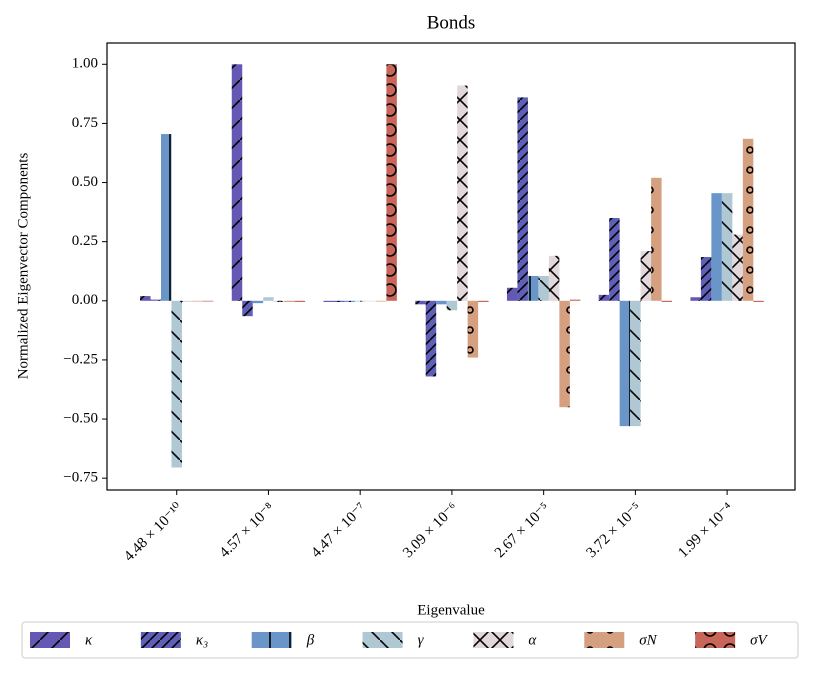  Describe the element at coordinates (759, 640) in the screenshot. I see `legend-label: σV` at that location.